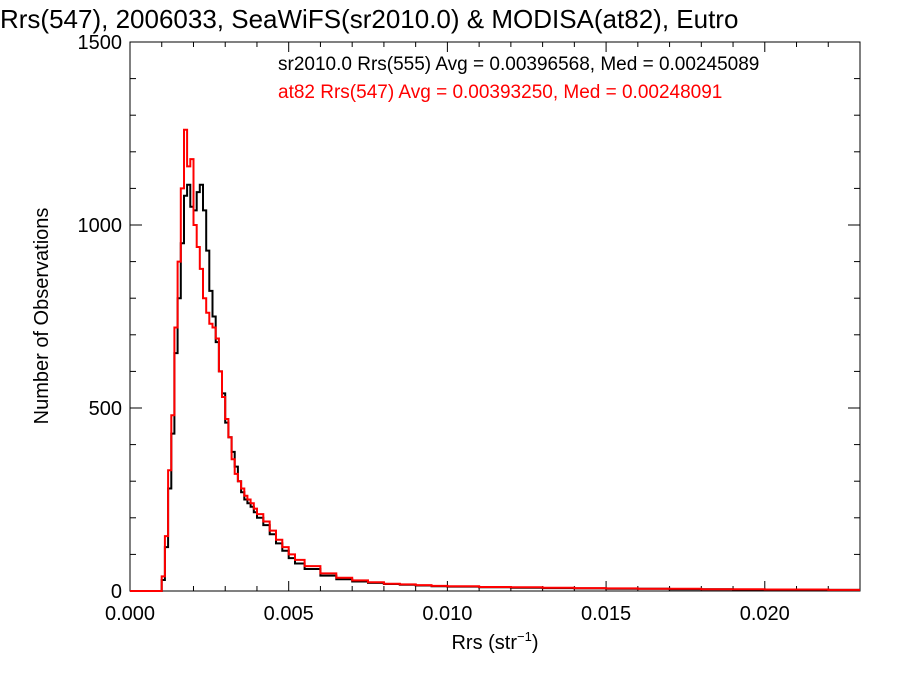  Describe the element at coordinates (289, 614) in the screenshot. I see `x-tick-label: 0.005` at that location.